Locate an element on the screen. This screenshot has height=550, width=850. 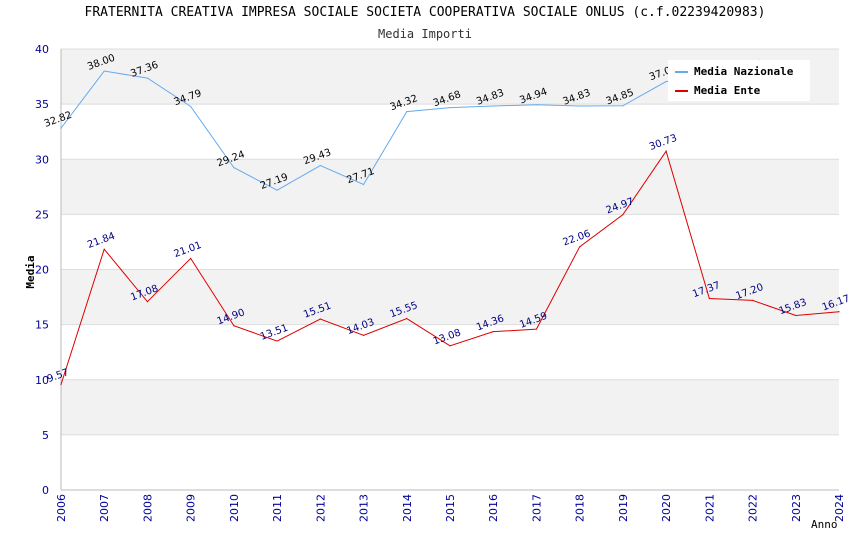
x-tick-label: 2019 is located at coordinates (623, 508).